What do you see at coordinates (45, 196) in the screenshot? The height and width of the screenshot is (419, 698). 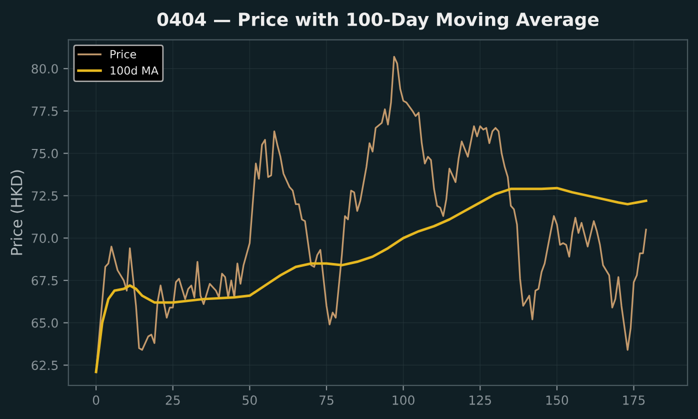 I see `y-tick-label: 72.5` at bounding box center [45, 196].